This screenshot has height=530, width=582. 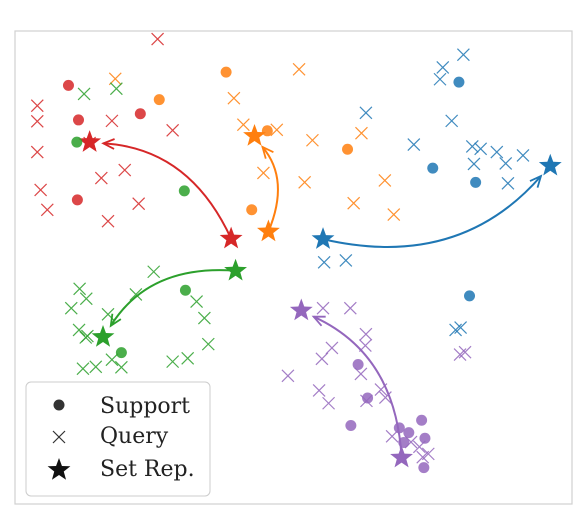 What do you see at coordinates (108, 144) in the screenshot?
I see `rep-arrow-head` at bounding box center [108, 144].